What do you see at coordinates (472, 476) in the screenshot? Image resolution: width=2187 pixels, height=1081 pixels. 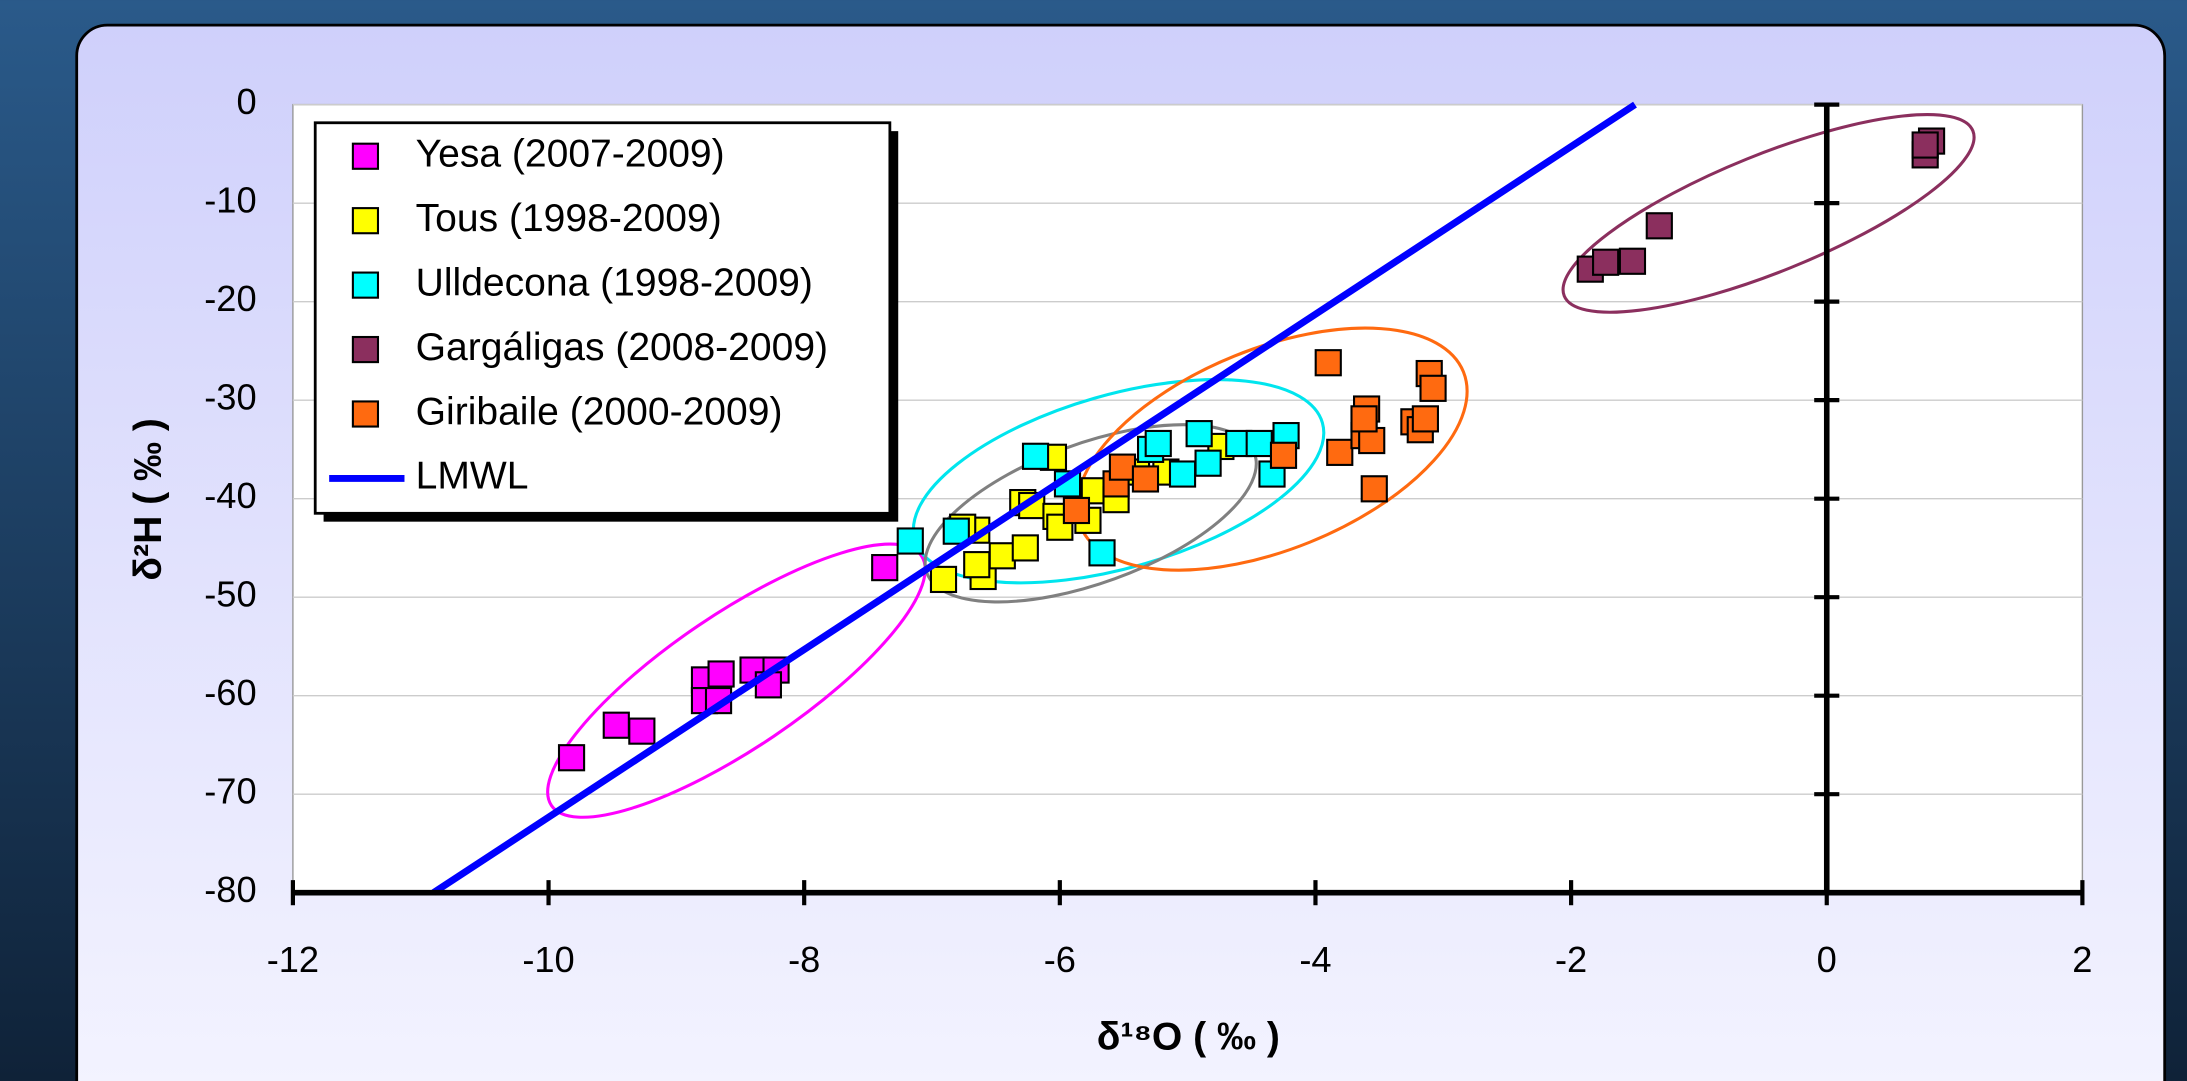 I see `legend-label: LMWL` at bounding box center [472, 476].